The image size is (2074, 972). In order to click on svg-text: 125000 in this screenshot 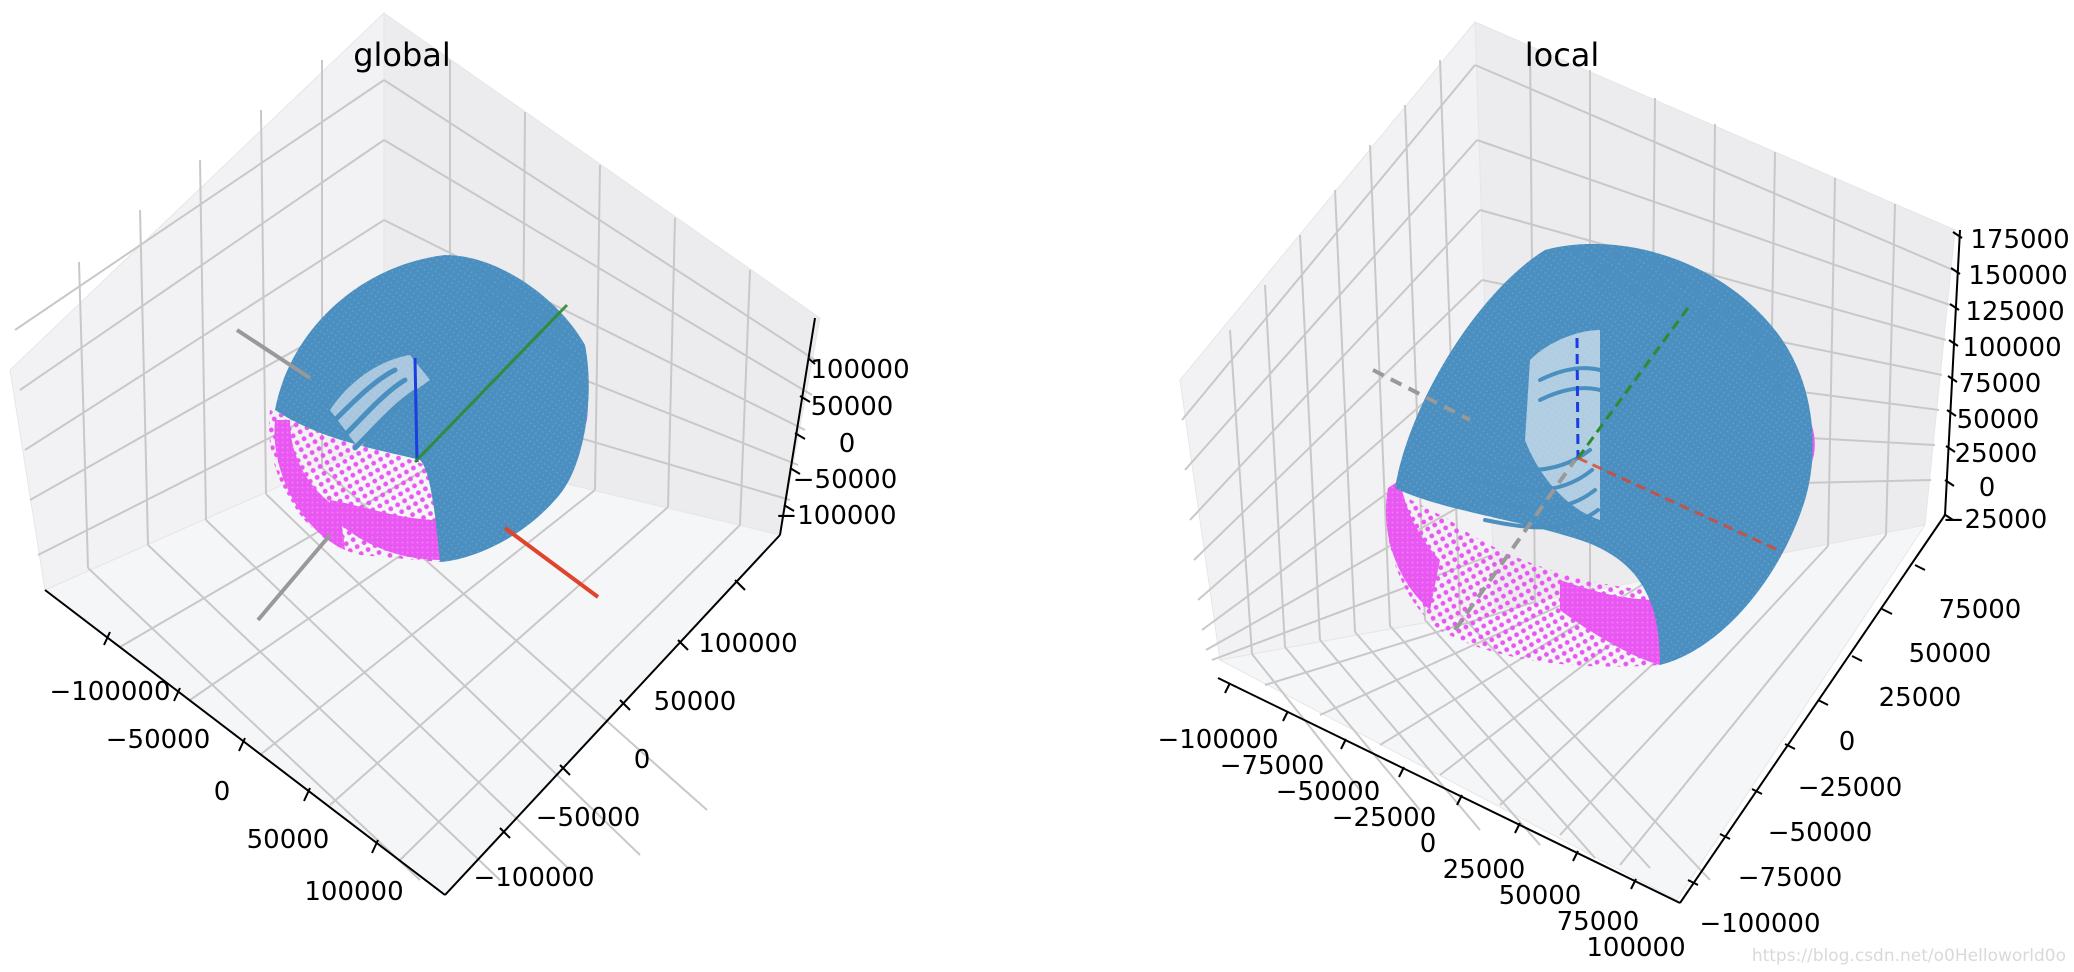, I will do `click(2014, 312)`.